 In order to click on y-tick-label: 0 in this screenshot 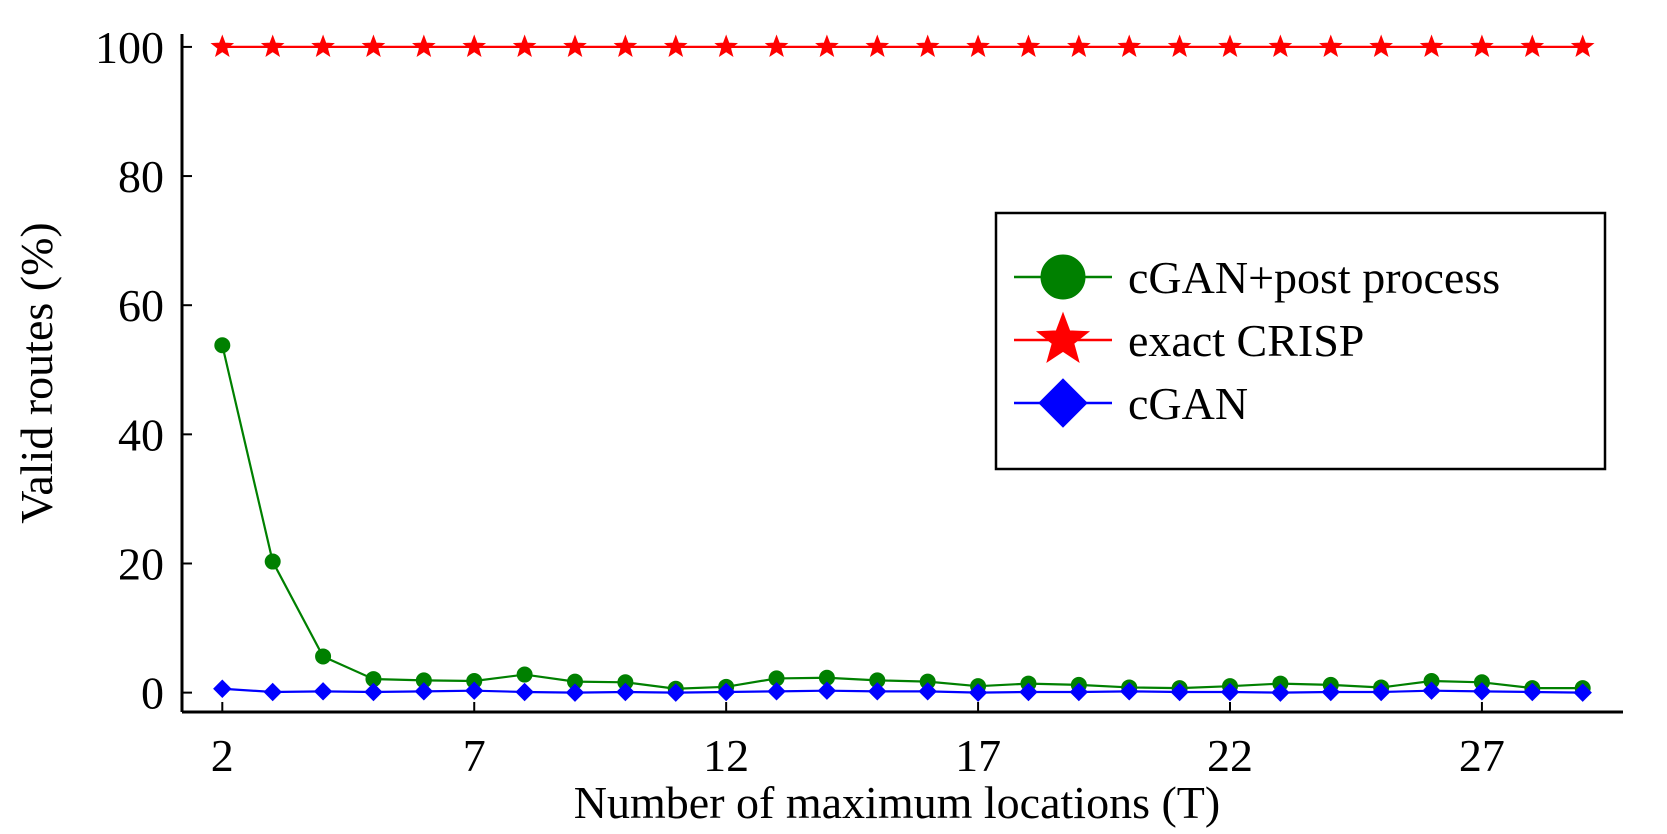, I will do `click(152, 693)`.